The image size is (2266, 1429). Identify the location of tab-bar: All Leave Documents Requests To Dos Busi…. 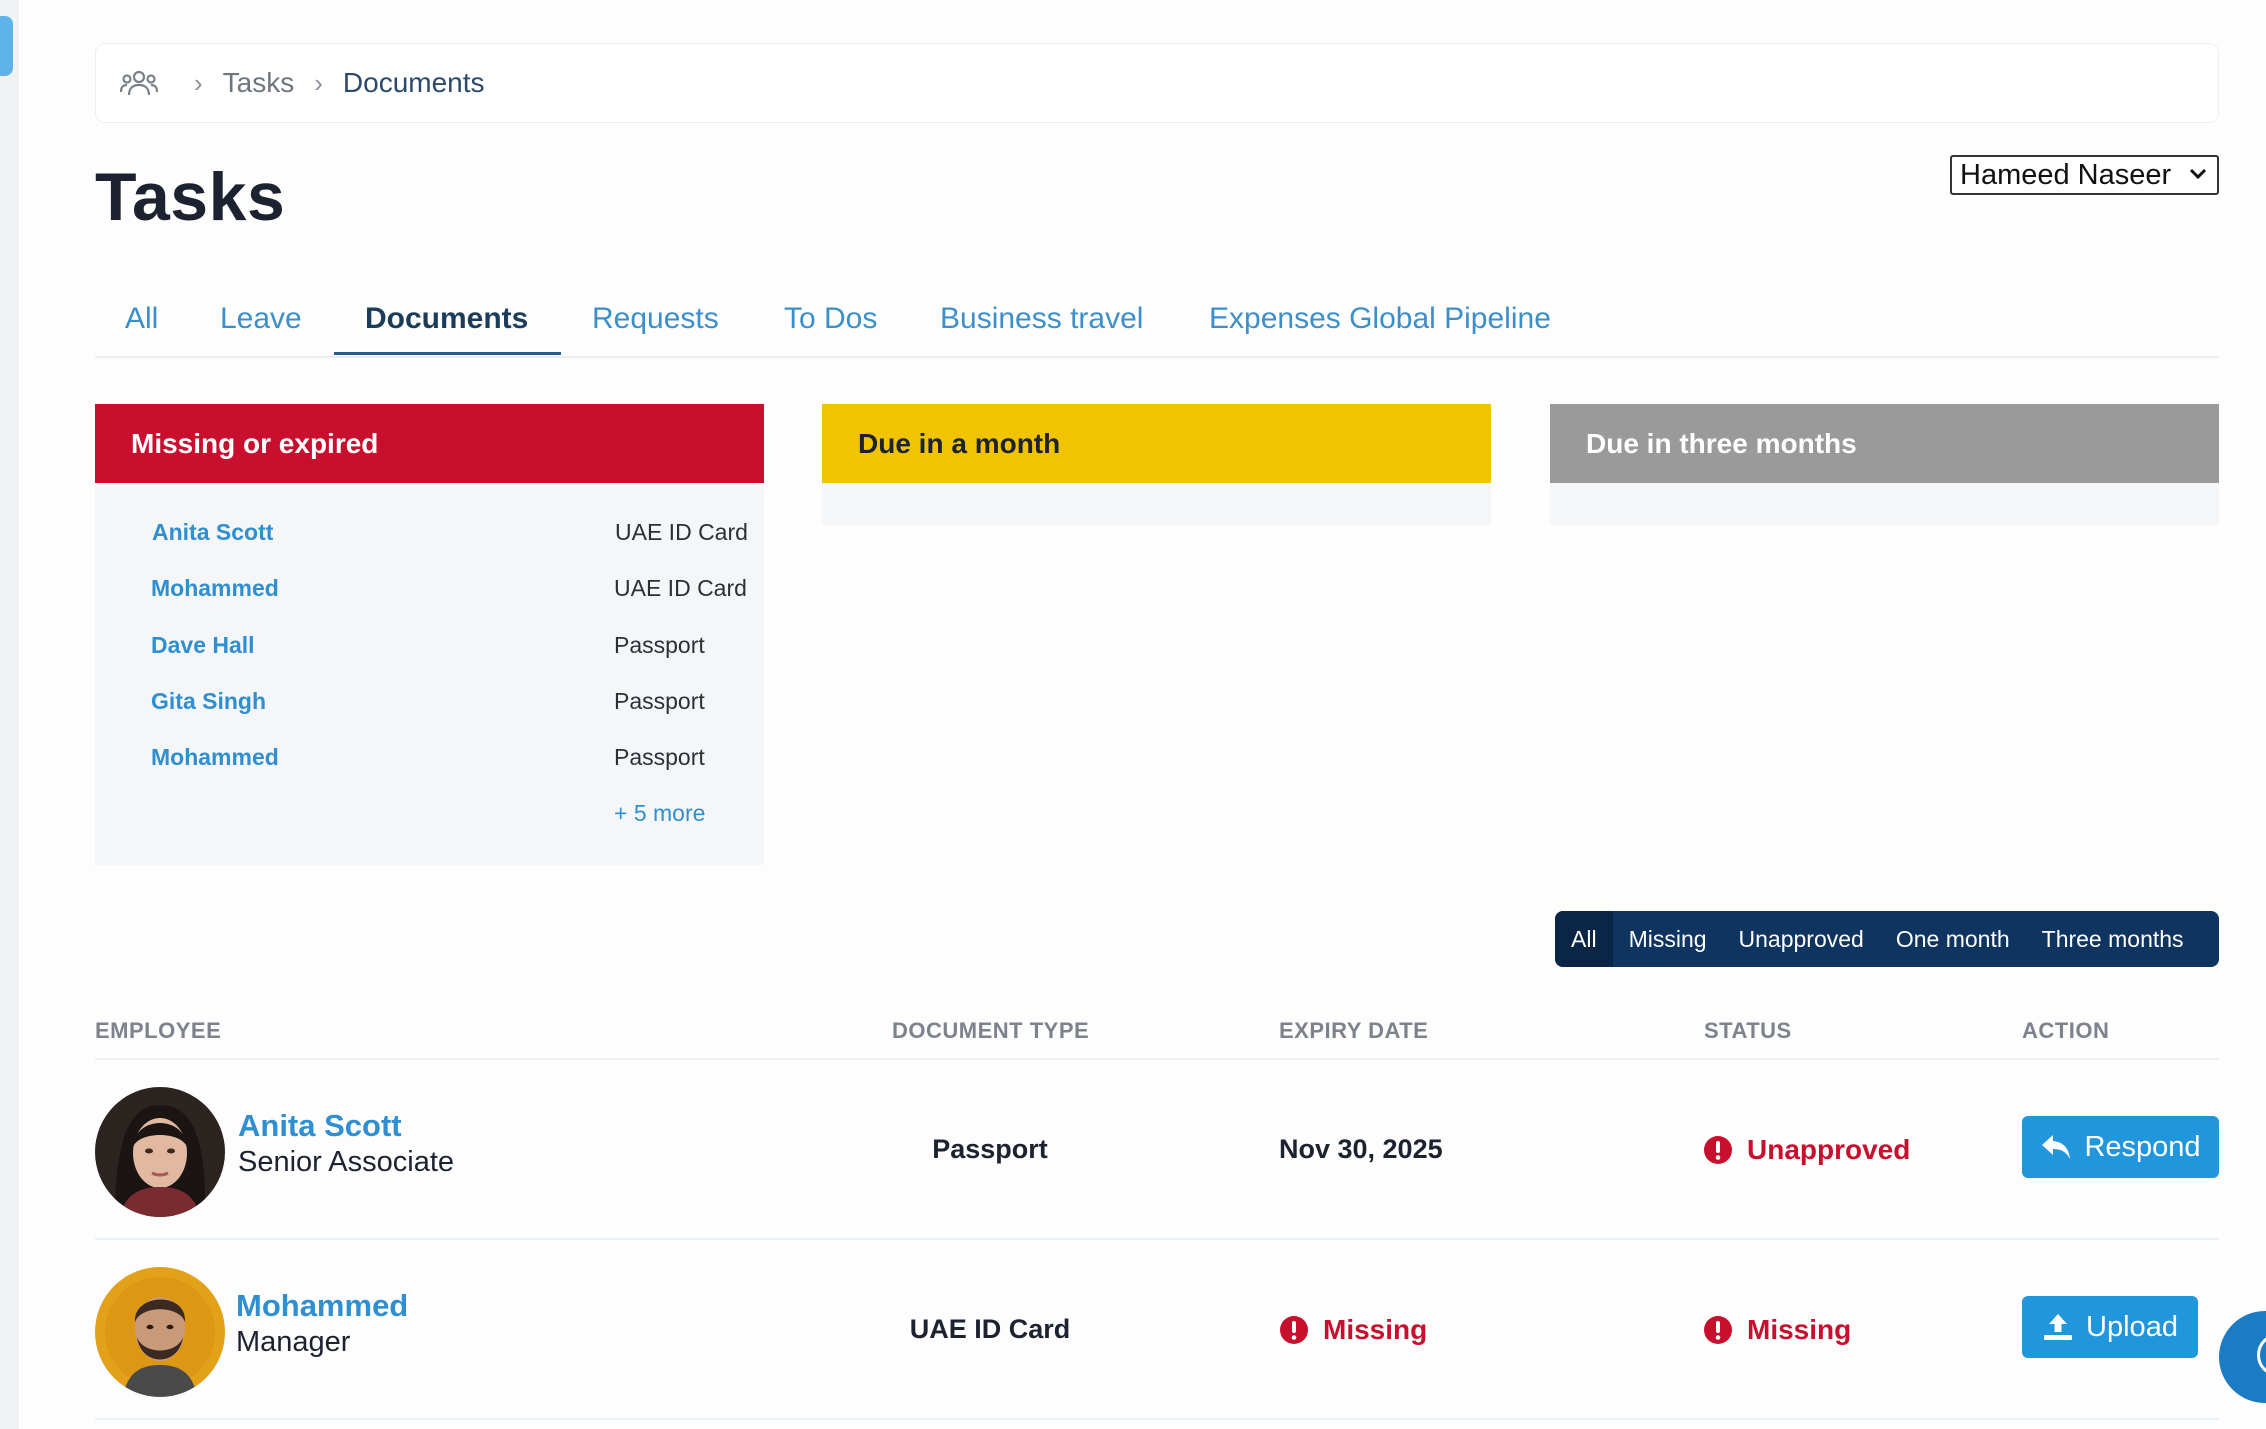
(1157, 325).